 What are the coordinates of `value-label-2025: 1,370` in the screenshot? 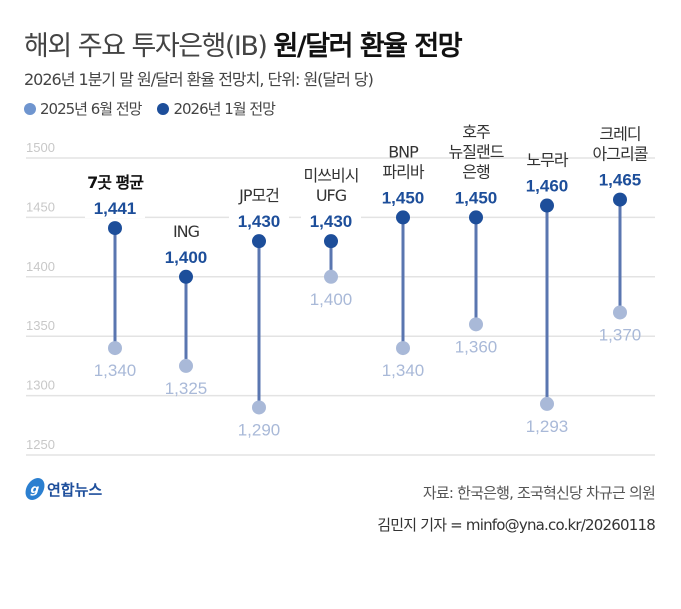 It's located at (620, 334).